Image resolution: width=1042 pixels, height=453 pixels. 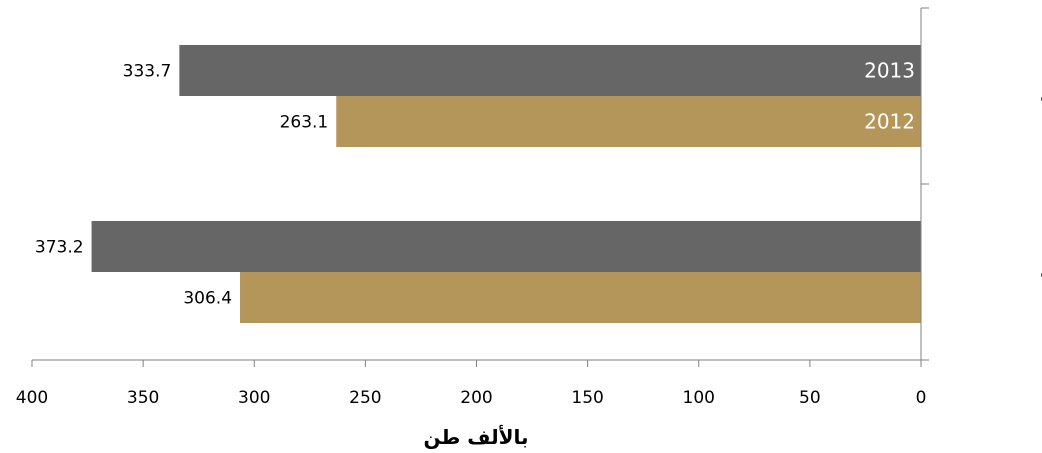 What do you see at coordinates (143, 398) in the screenshot?
I see `value-tick-label: 350` at bounding box center [143, 398].